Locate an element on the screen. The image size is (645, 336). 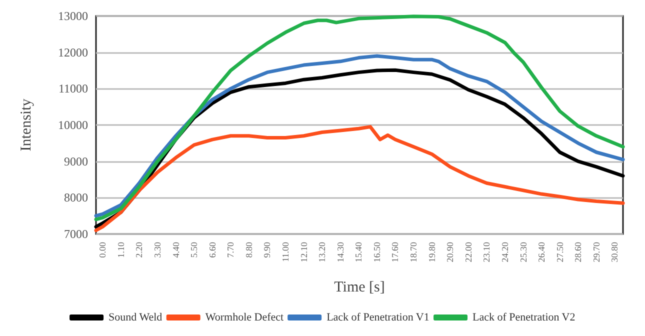
legend-label: Wormhole Defect is located at coordinates (244, 318).